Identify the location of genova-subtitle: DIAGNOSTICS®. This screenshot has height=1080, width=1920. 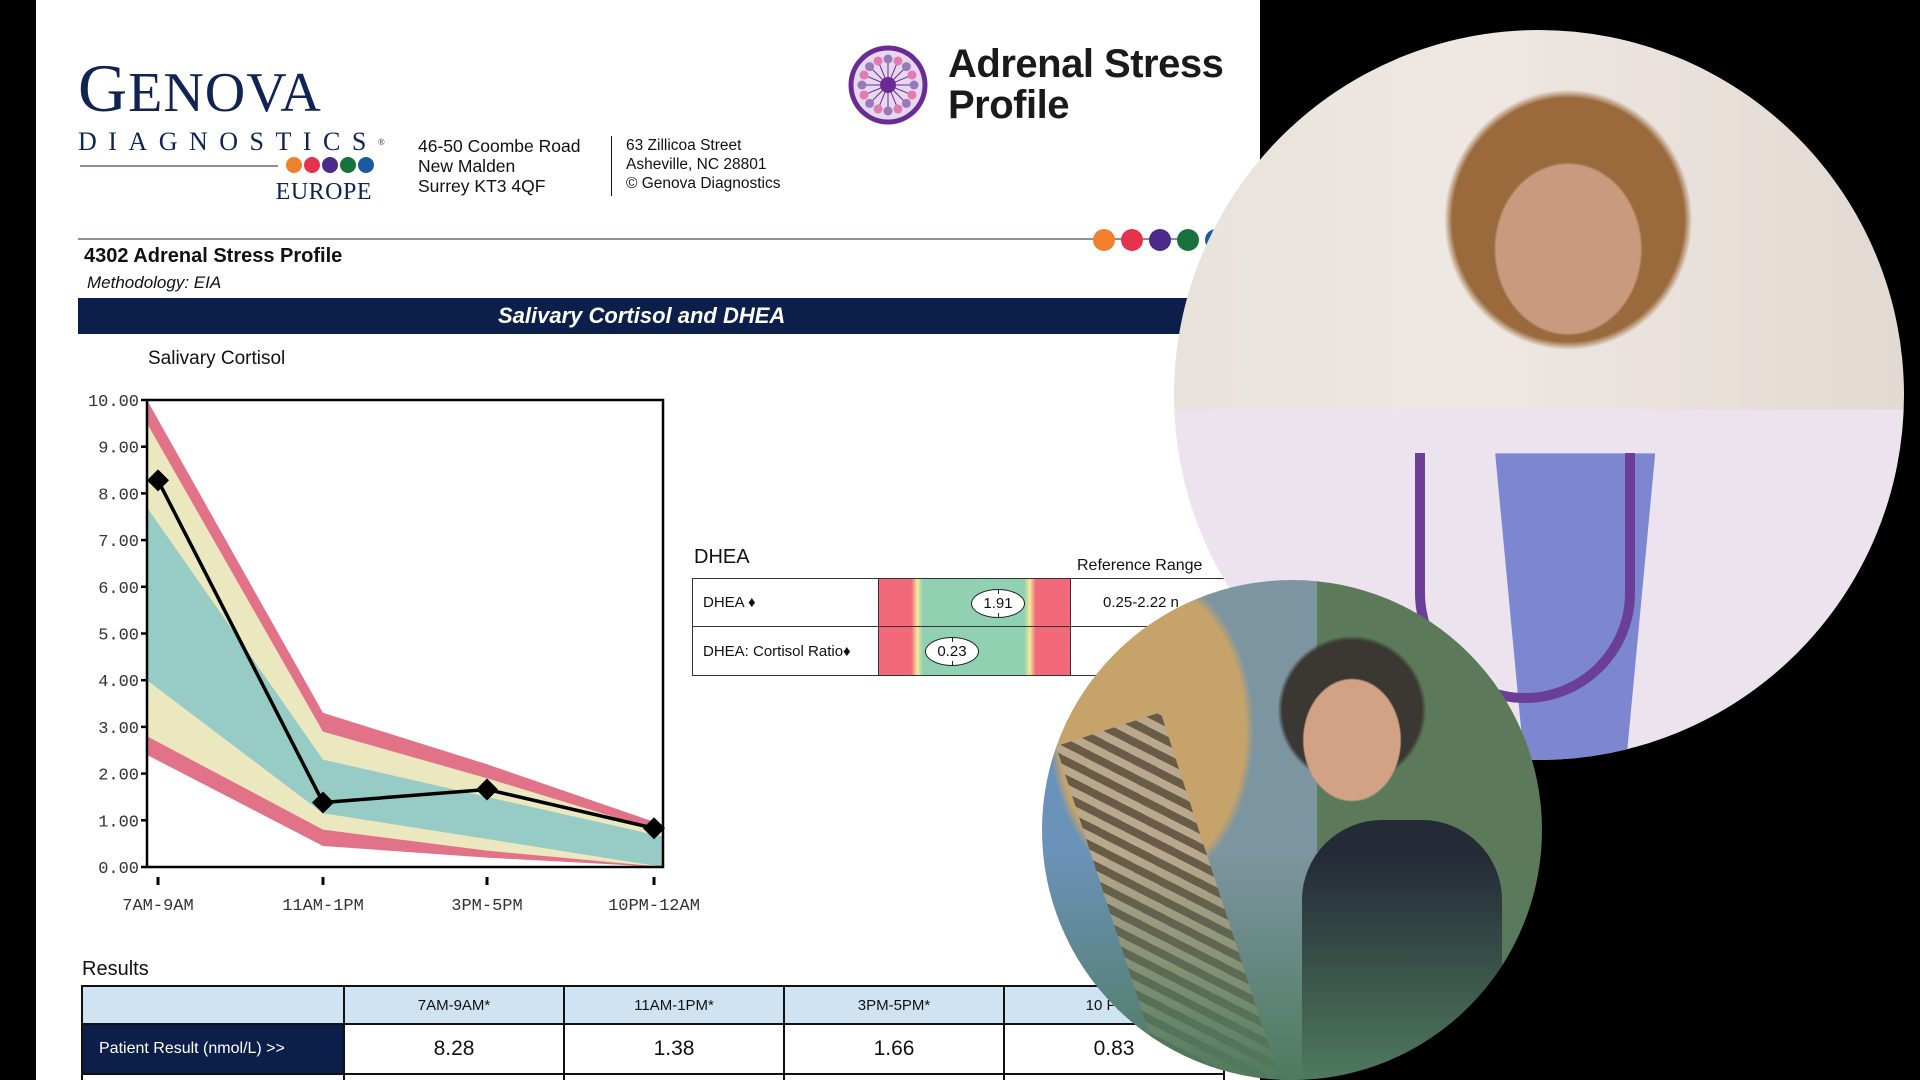
(231, 141).